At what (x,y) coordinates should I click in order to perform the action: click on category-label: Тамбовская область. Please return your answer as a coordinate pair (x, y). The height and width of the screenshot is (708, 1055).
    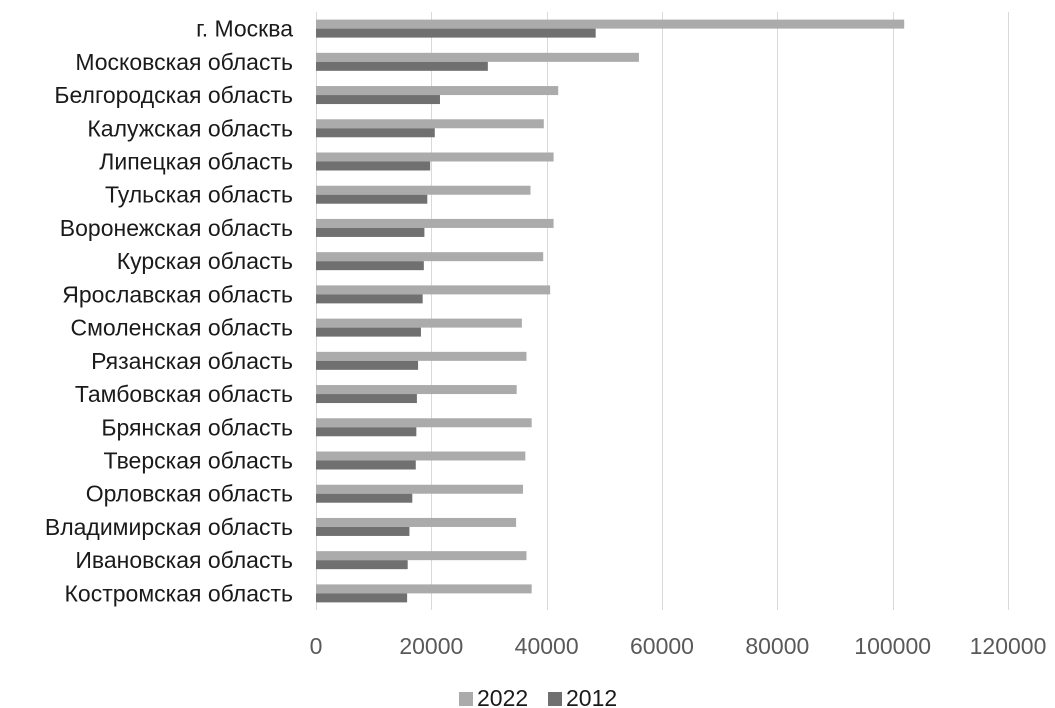
    Looking at the image, I should click on (184, 394).